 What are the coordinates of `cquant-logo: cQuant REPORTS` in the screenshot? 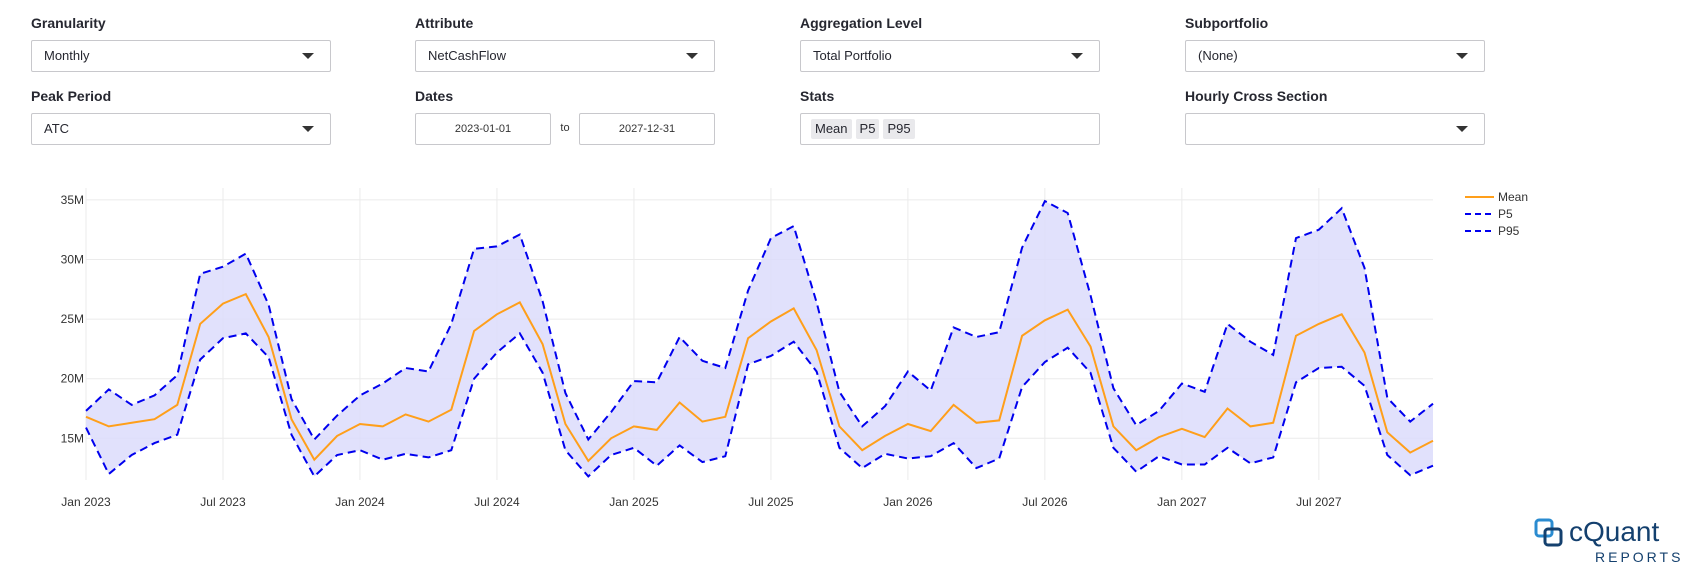 It's located at (1608, 541).